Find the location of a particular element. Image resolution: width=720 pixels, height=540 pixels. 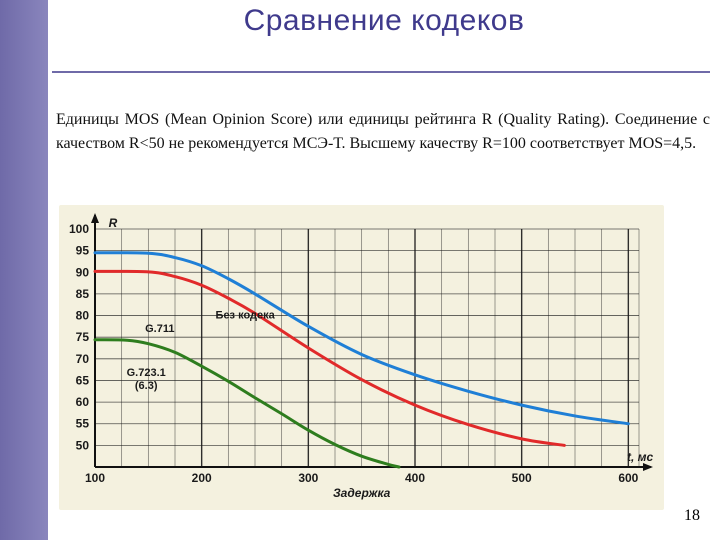

x-tick-label: 300 is located at coordinates (308, 478).